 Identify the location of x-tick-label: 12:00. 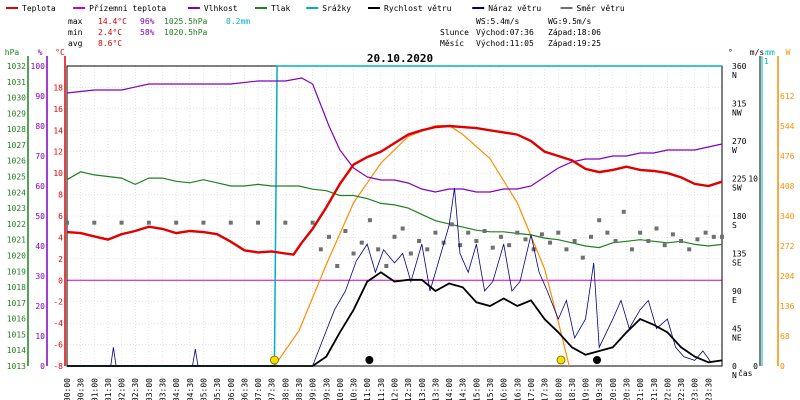
(395, 389).